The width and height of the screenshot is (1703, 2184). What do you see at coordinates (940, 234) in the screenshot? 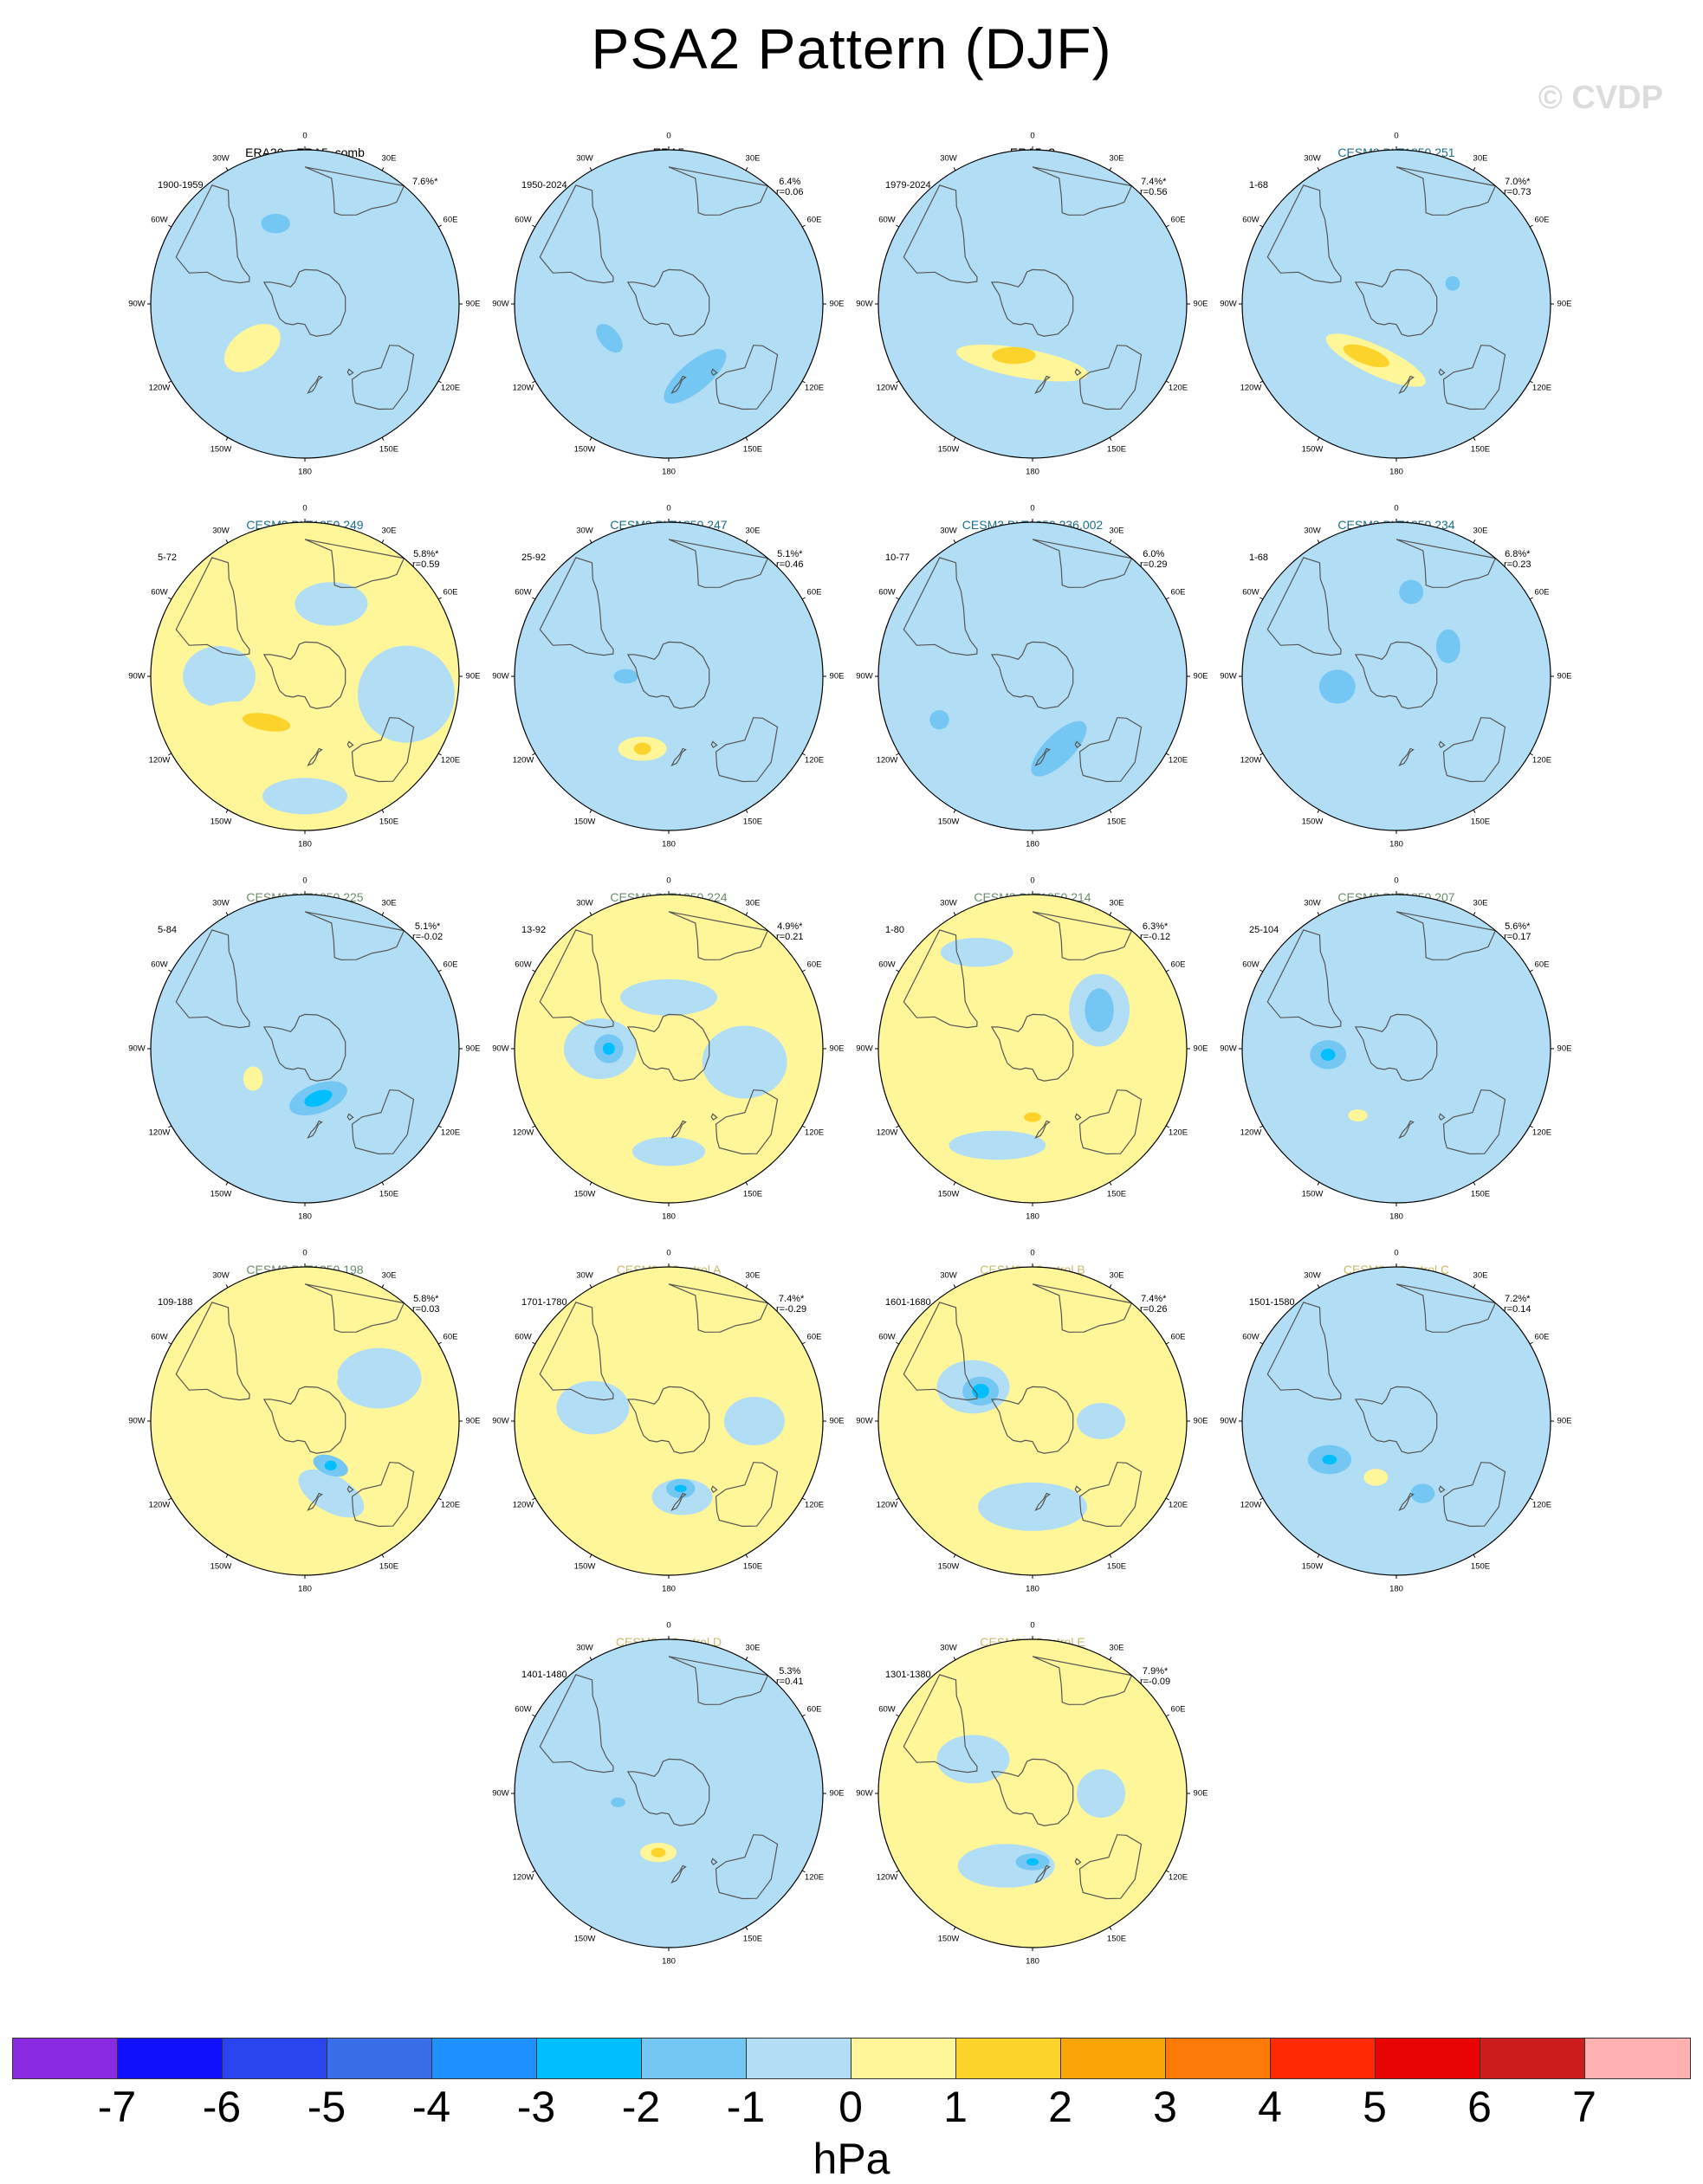
I see `coastline-south-america` at bounding box center [940, 234].